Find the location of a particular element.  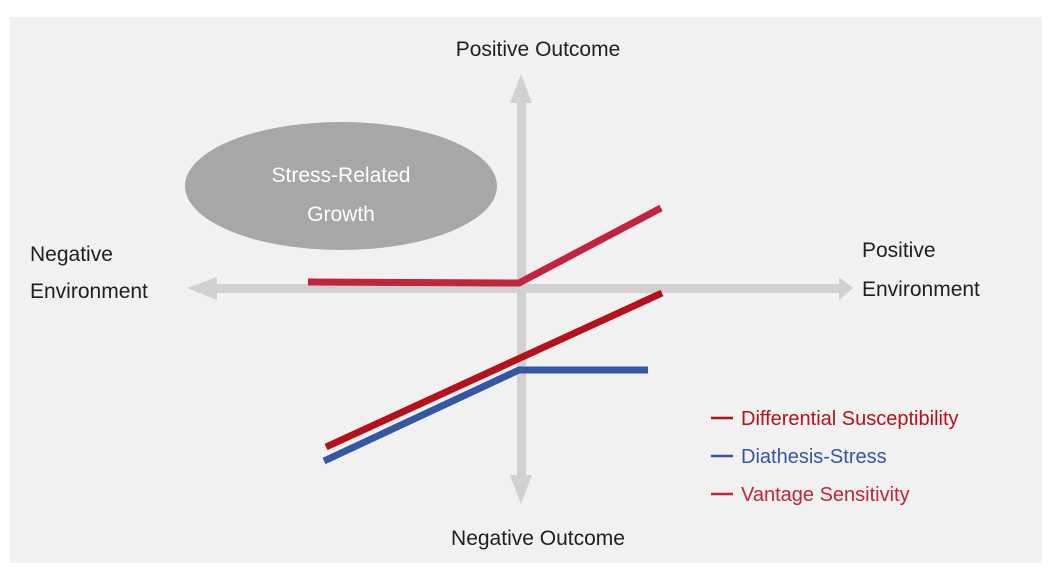

diathesis-stress-line is located at coordinates (485, 415).